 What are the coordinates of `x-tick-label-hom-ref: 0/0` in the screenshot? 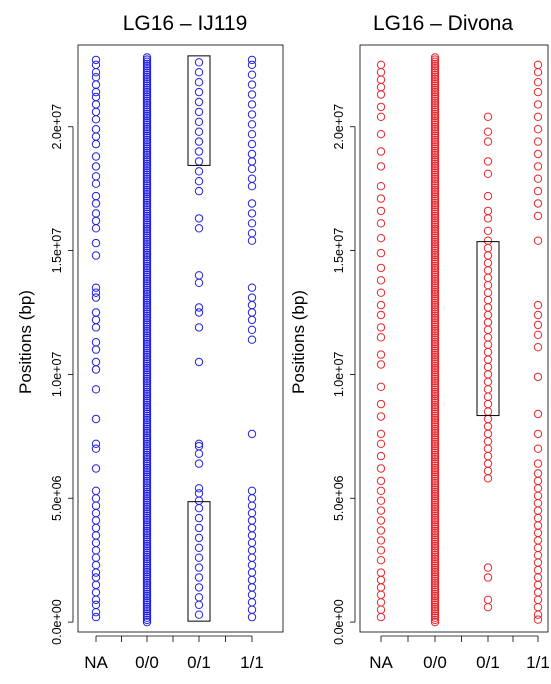 It's located at (147, 662).